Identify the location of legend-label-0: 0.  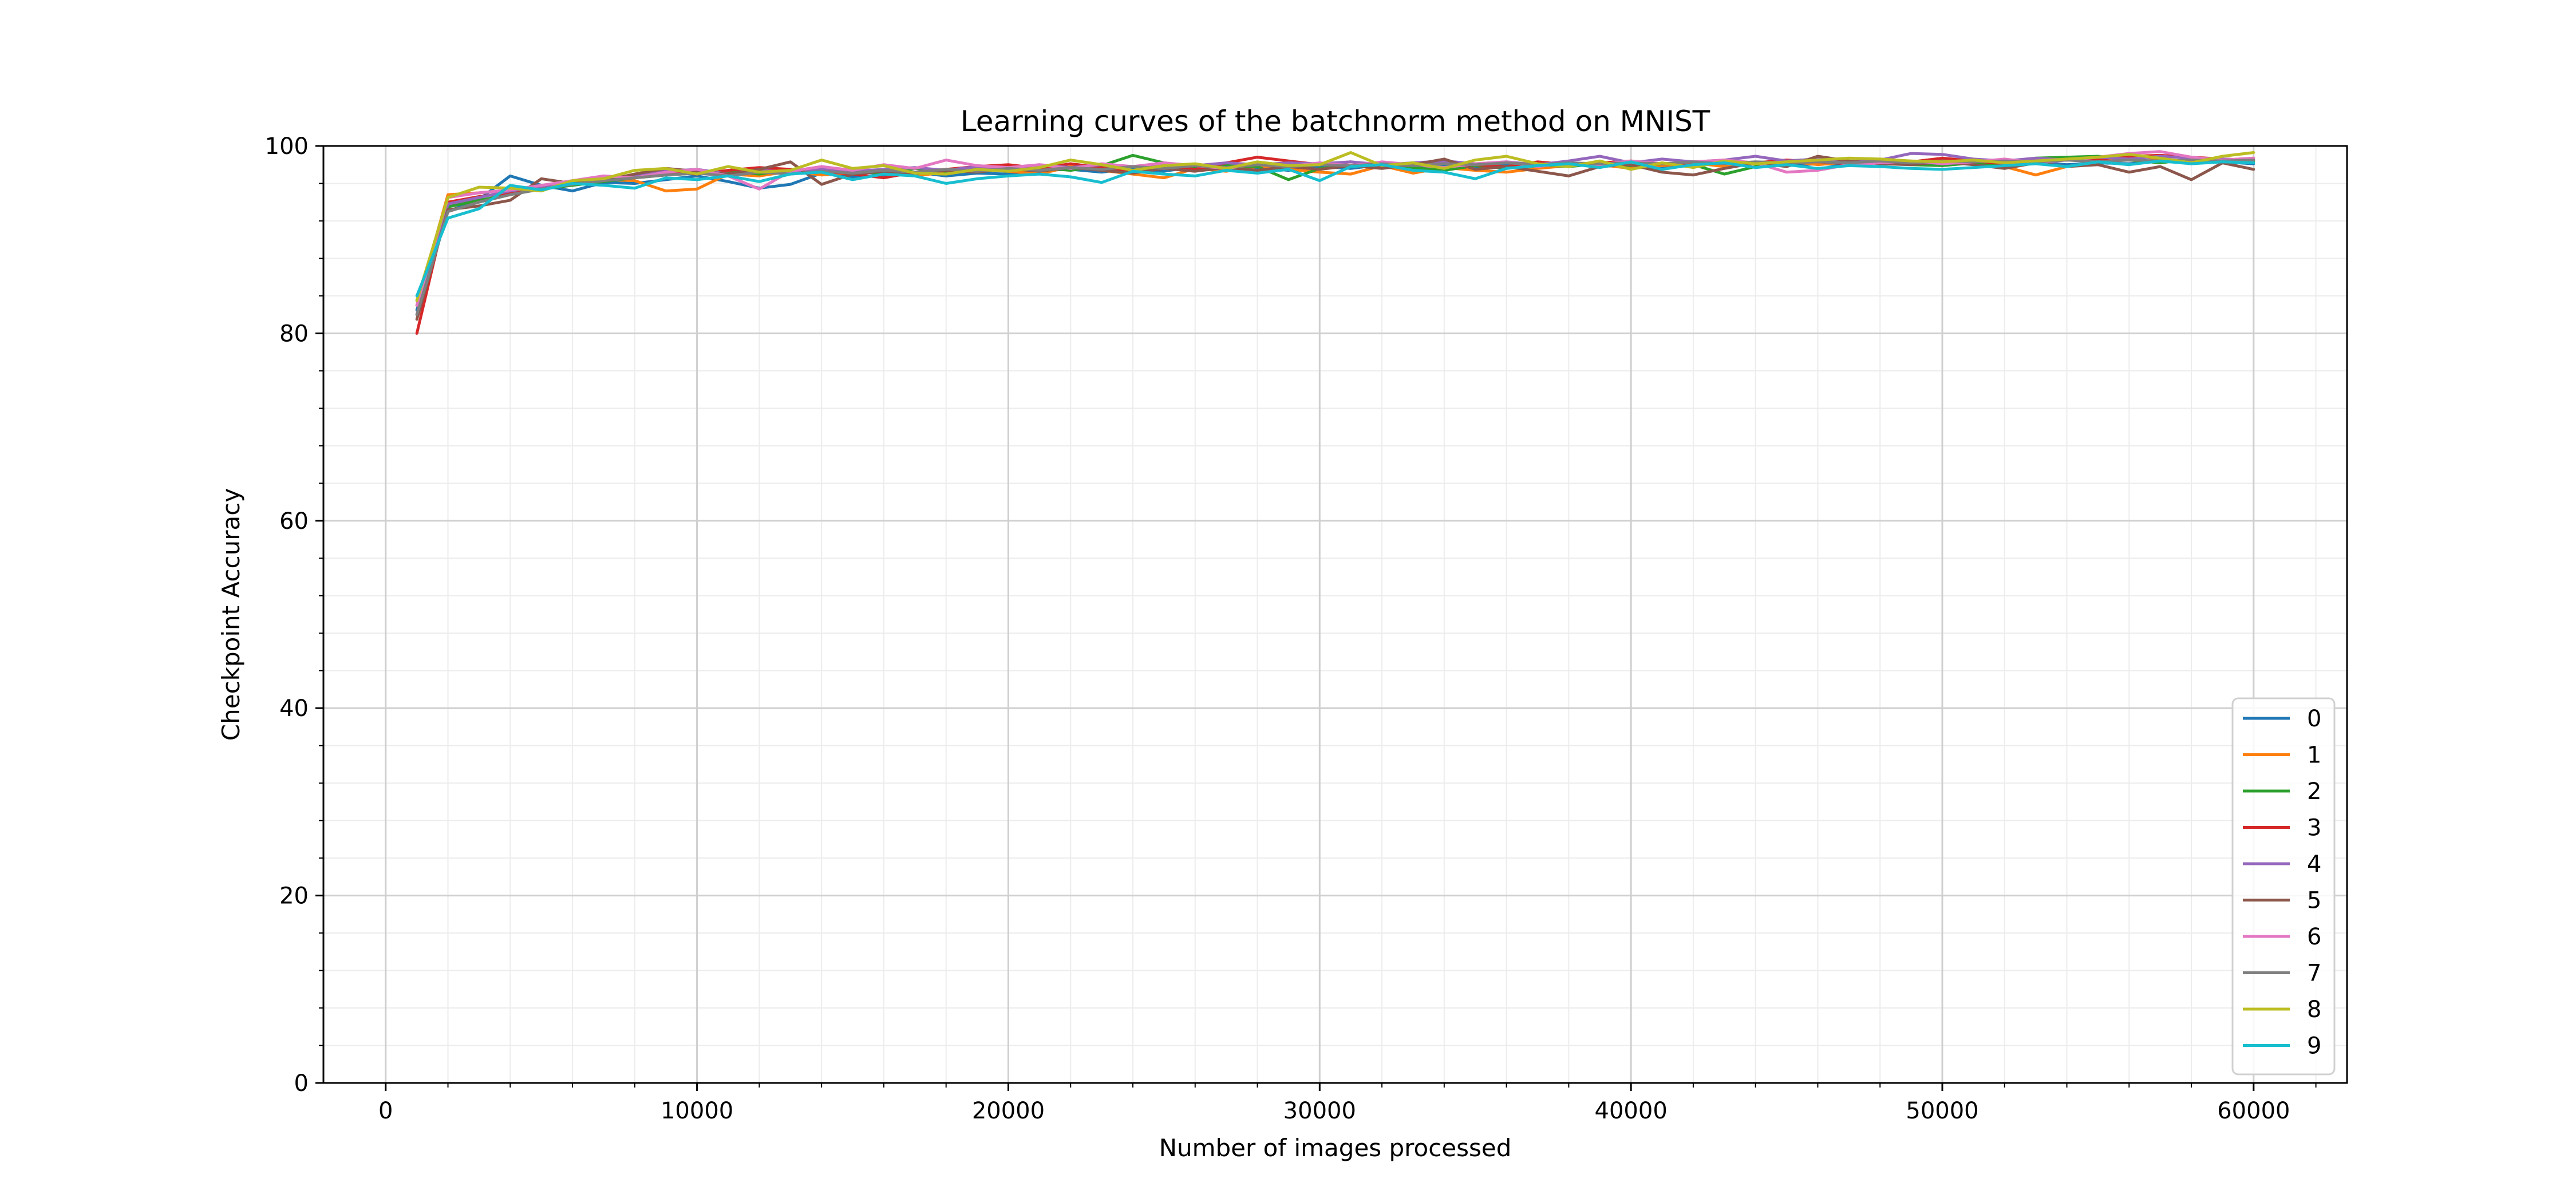
(2314, 719).